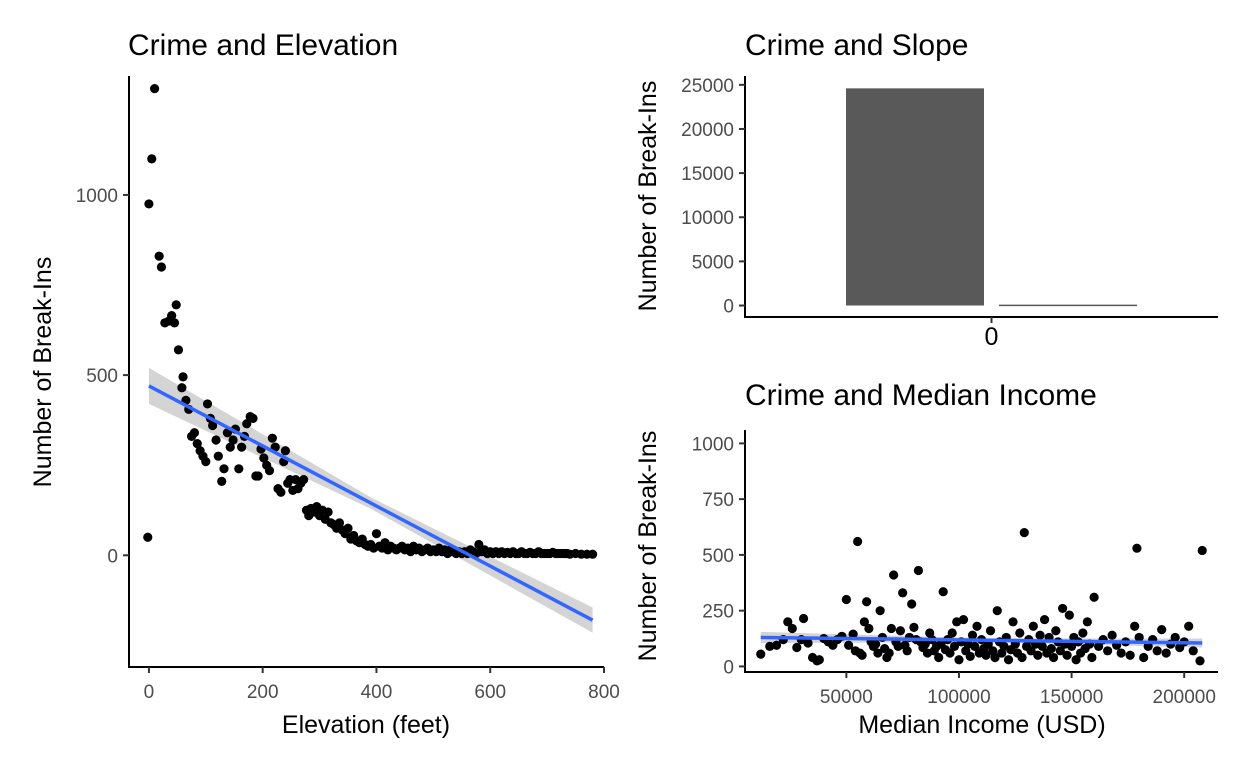  I want to click on x-tick-label: 600, so click(490, 692).